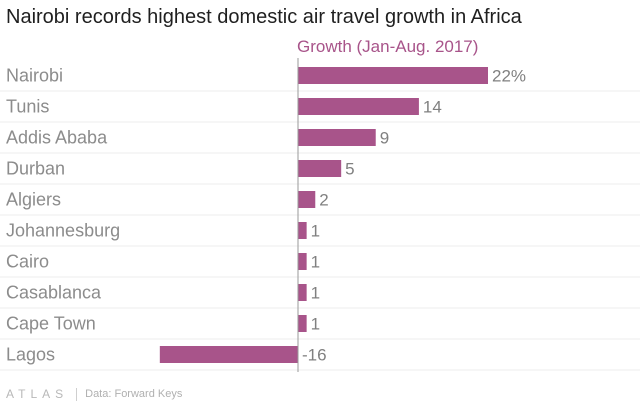 The width and height of the screenshot is (640, 405). Describe the element at coordinates (35, 169) in the screenshot. I see `category-label: Durban` at that location.